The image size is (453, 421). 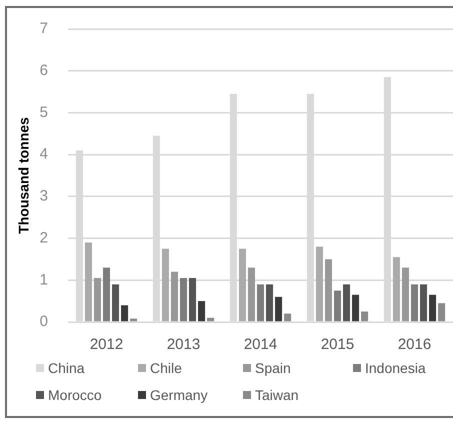 What do you see at coordinates (44, 29) in the screenshot?
I see `y-tick-label: 7` at bounding box center [44, 29].